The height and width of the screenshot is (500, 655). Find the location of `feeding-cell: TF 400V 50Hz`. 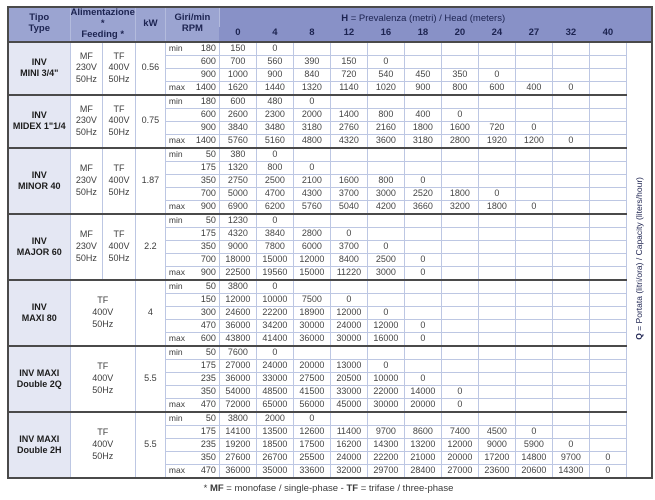

feeding-cell: TF 400V 50Hz is located at coordinates (102, 313).